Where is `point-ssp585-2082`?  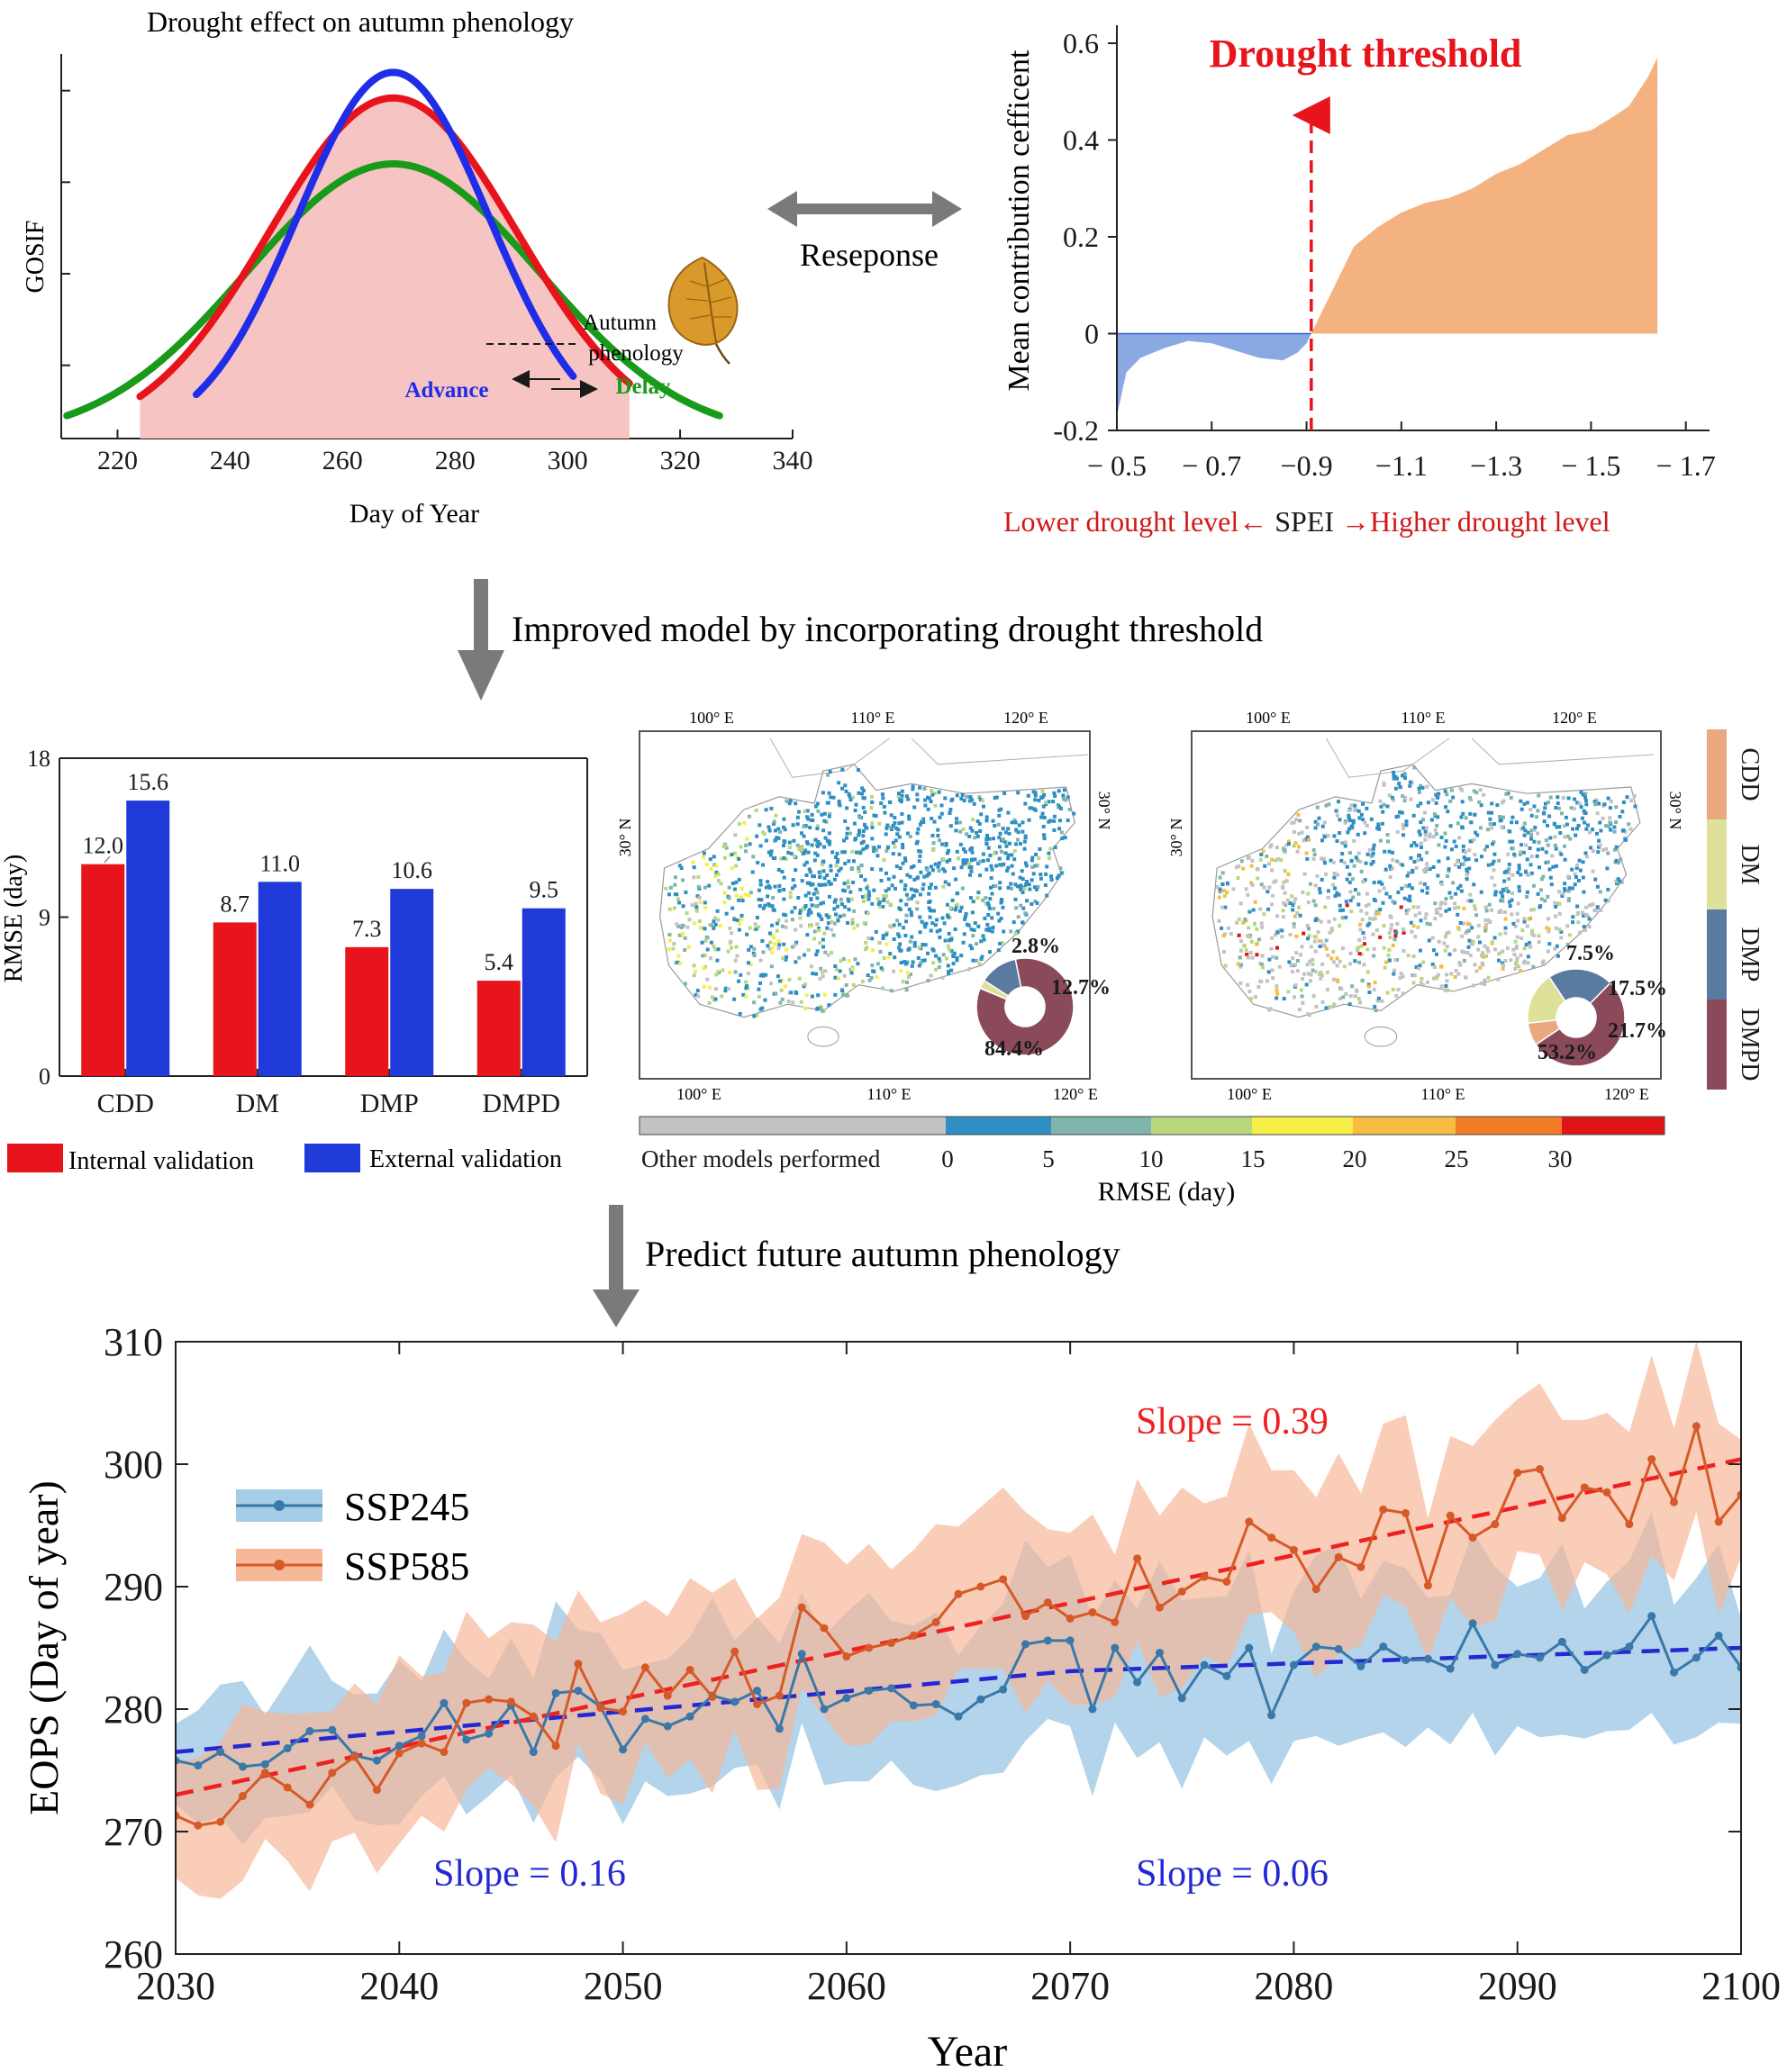 point-ssp585-2082 is located at coordinates (1338, 1557).